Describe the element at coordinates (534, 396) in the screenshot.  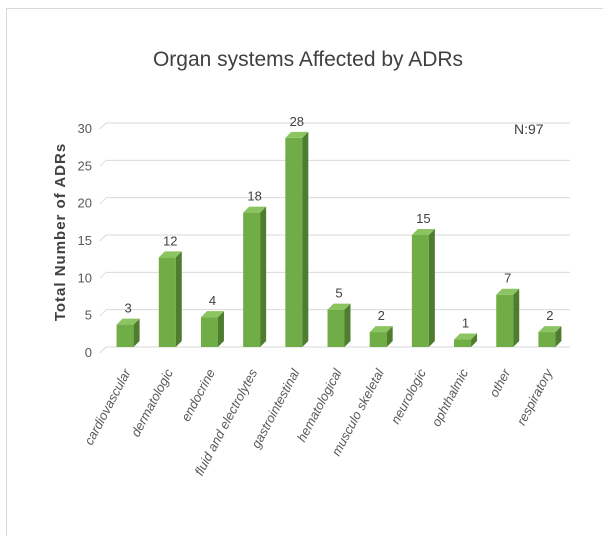
I see `x-tick-label-respiratory: respiratory` at that location.